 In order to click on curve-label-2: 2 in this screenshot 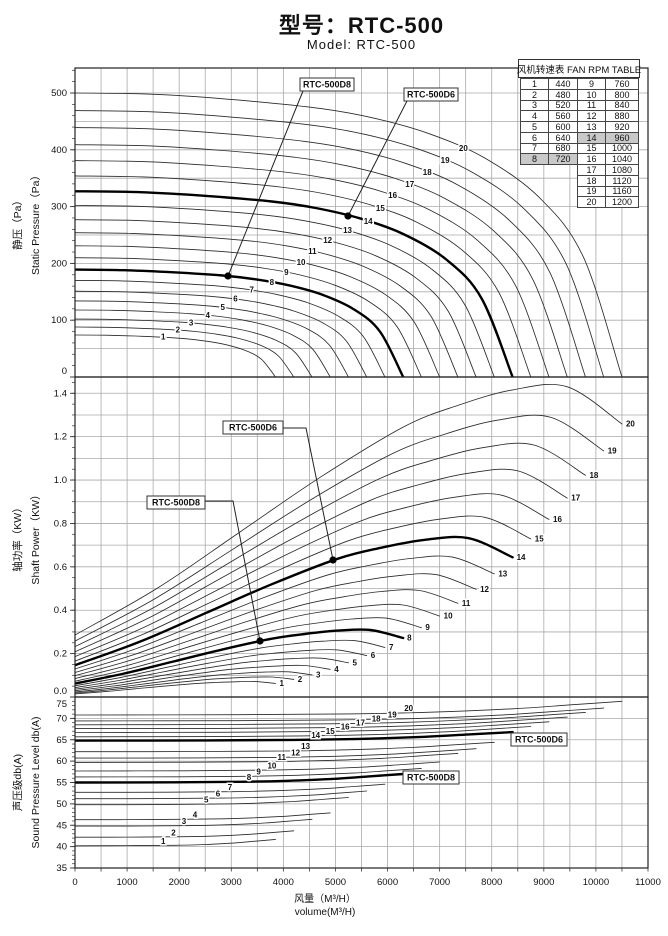, I will do `click(300, 679)`.